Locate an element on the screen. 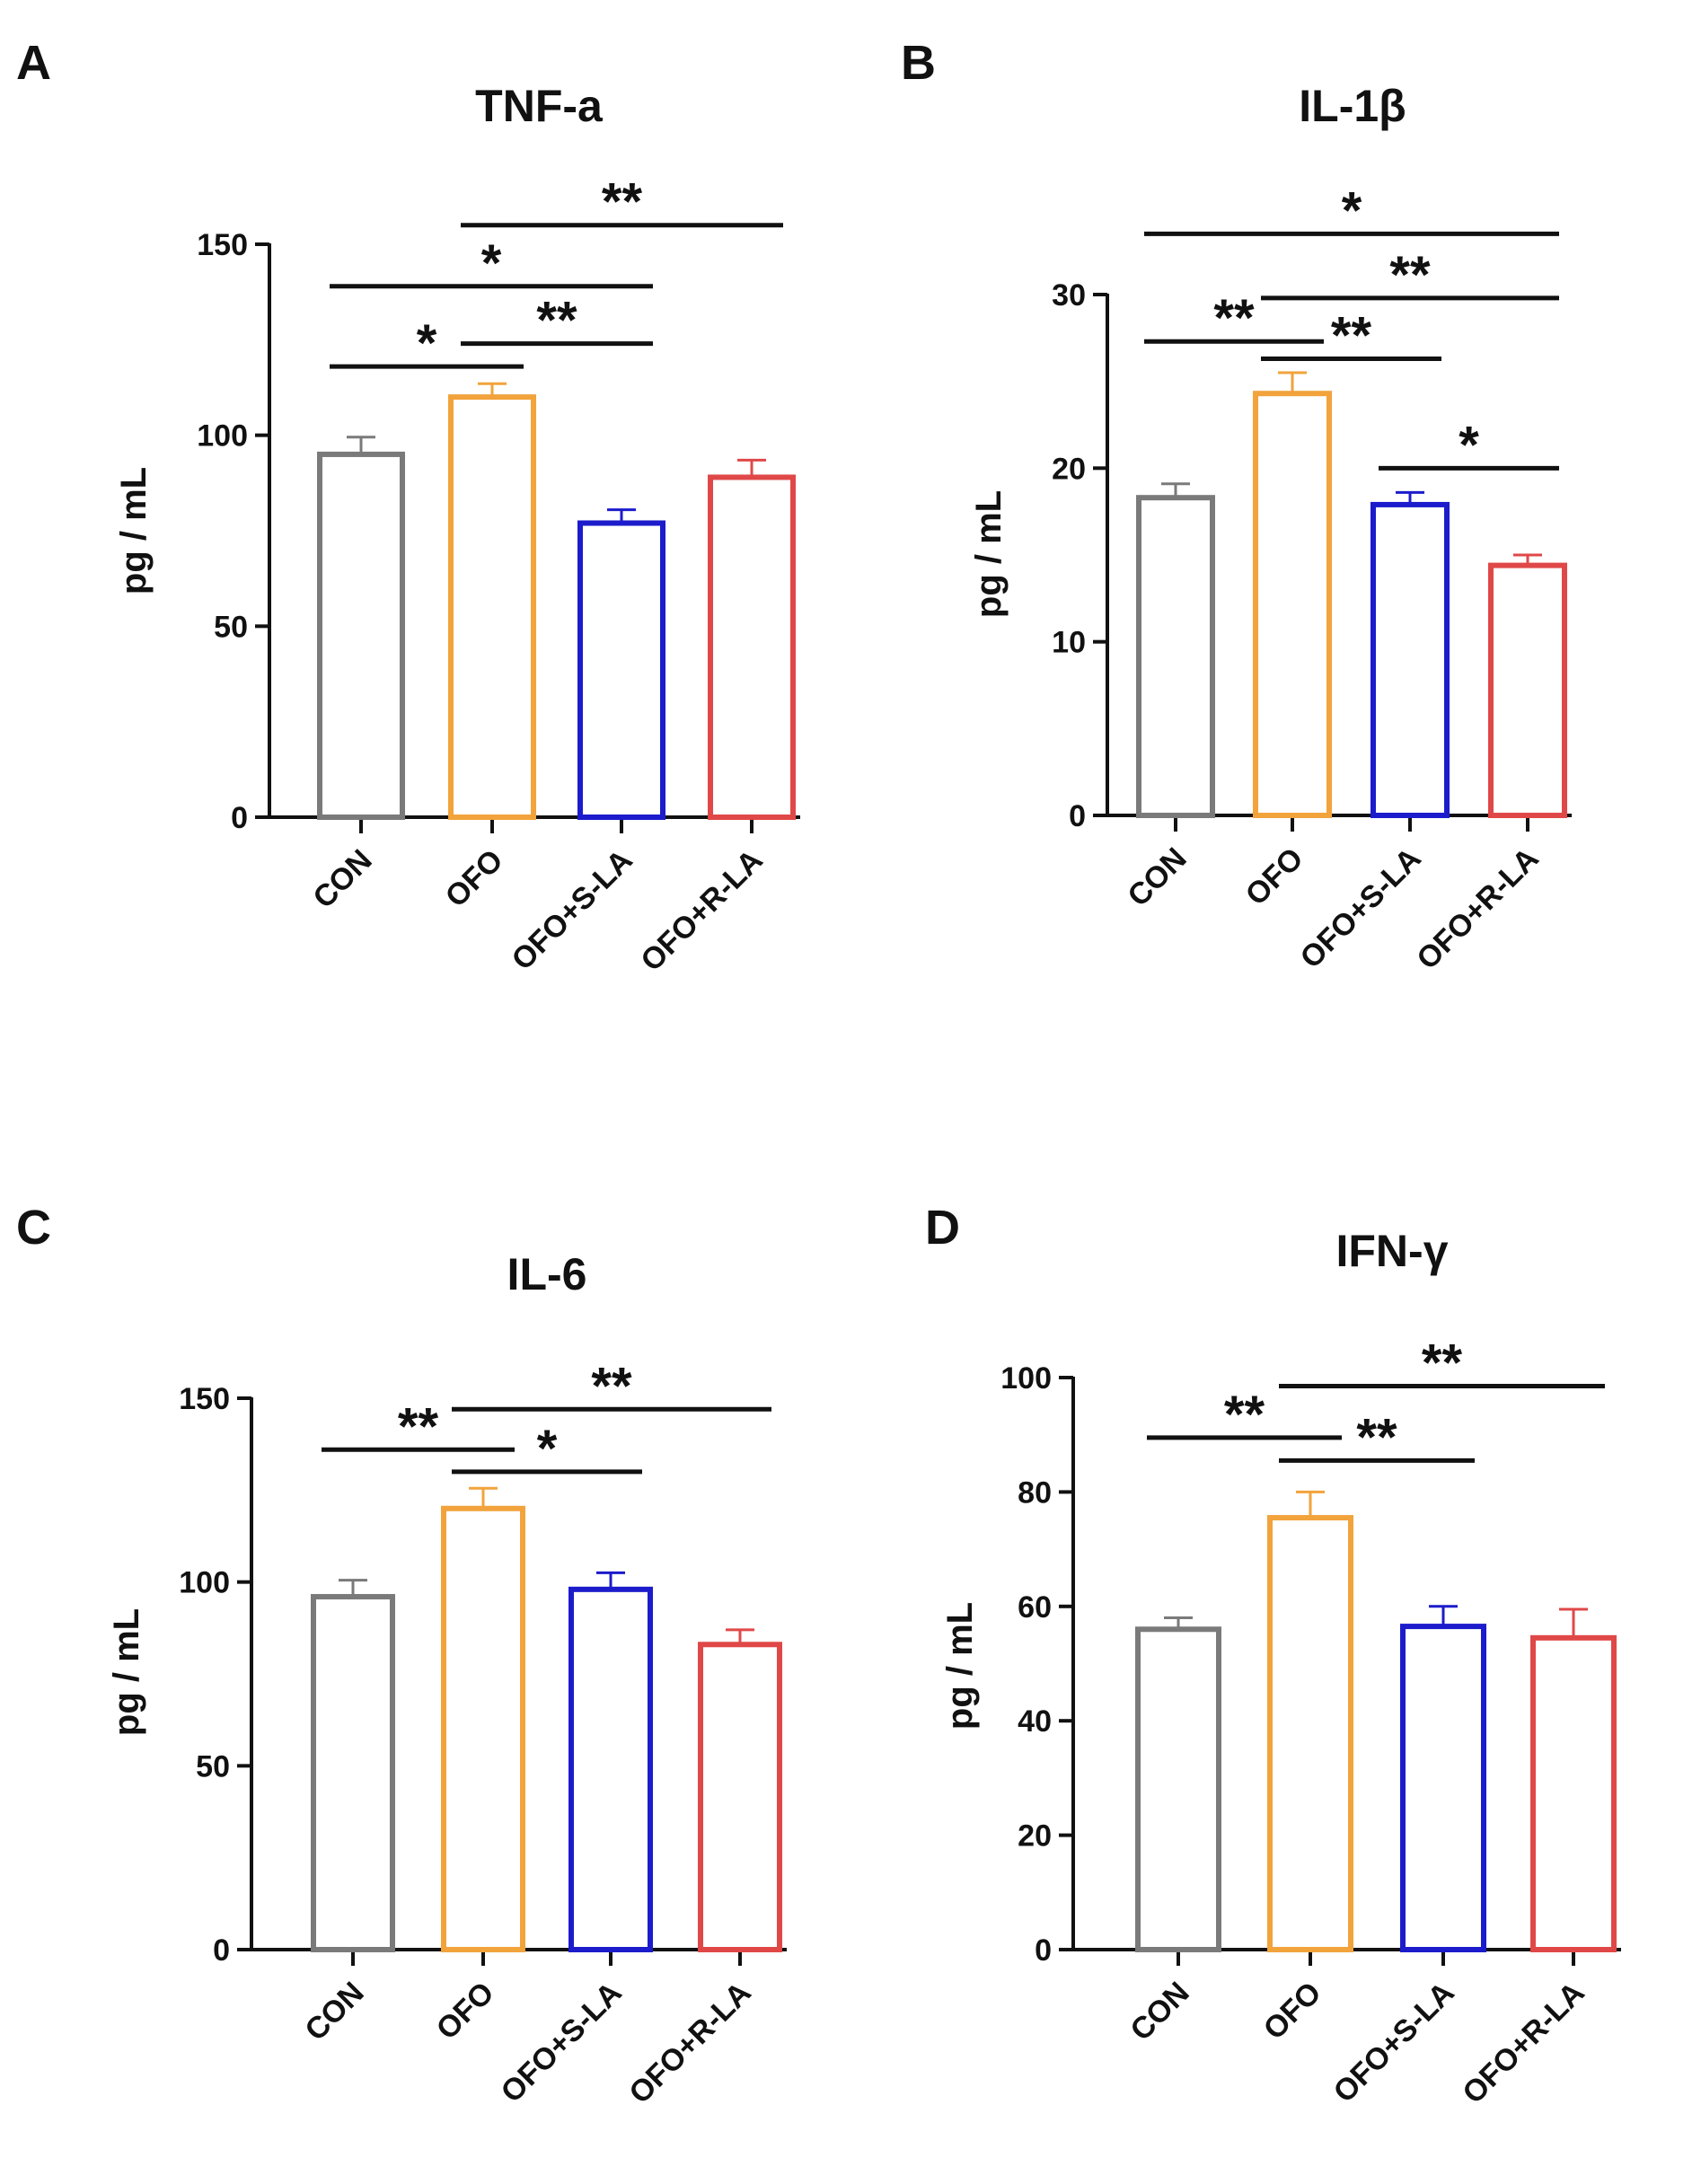  y-tick-label: 40 is located at coordinates (1035, 1721).